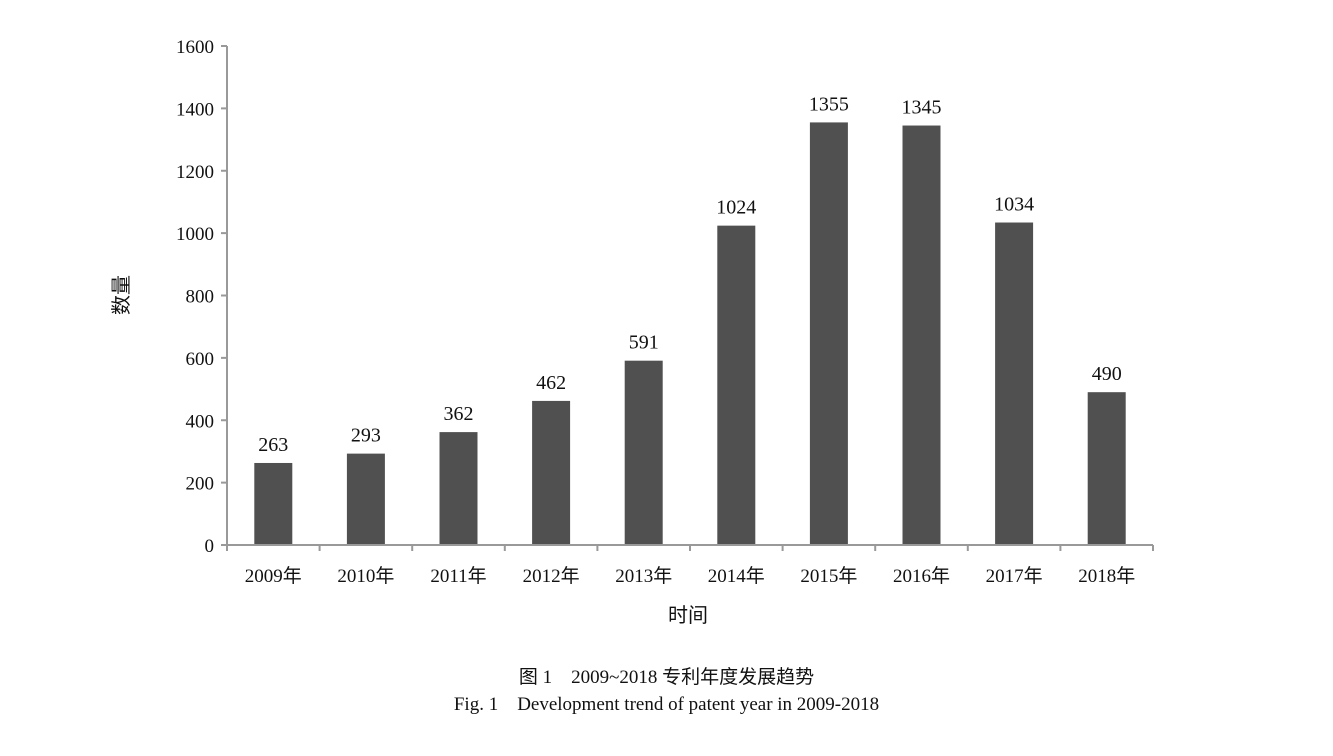 The width and height of the screenshot is (1333, 756). What do you see at coordinates (195, 47) in the screenshot?
I see `y-tick-label: 1600` at bounding box center [195, 47].